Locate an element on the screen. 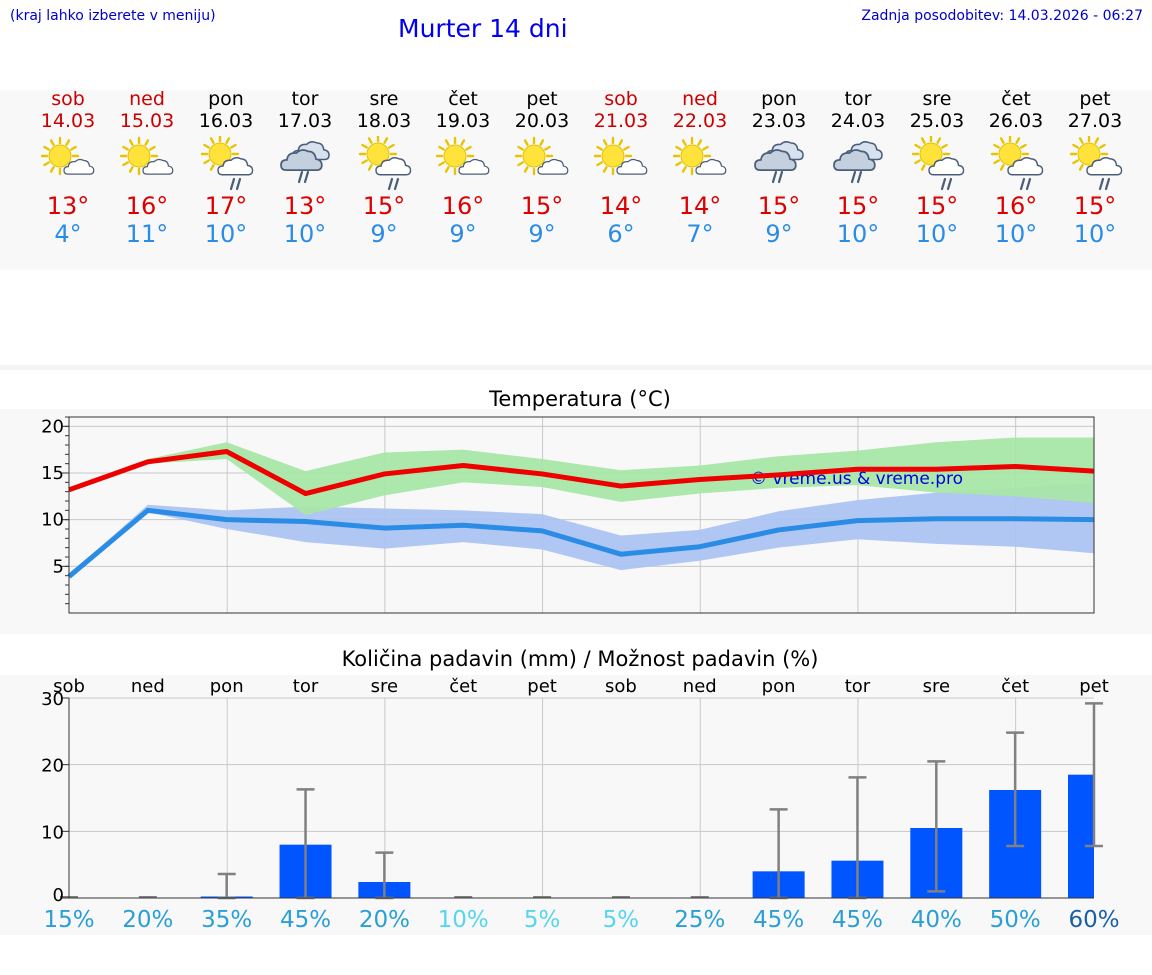  day-name: čet is located at coordinates (1016, 99).